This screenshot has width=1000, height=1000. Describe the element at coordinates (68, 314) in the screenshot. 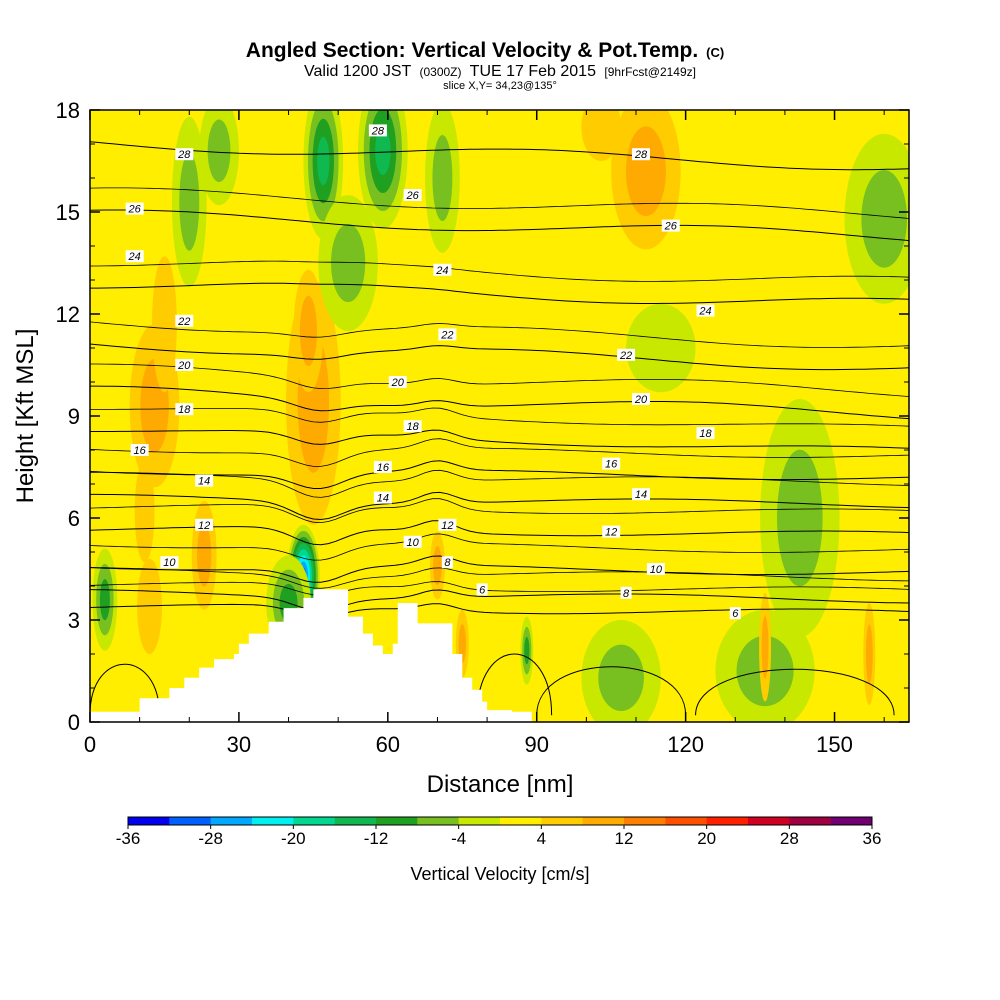

I see `y-tick-label: 12` at that location.